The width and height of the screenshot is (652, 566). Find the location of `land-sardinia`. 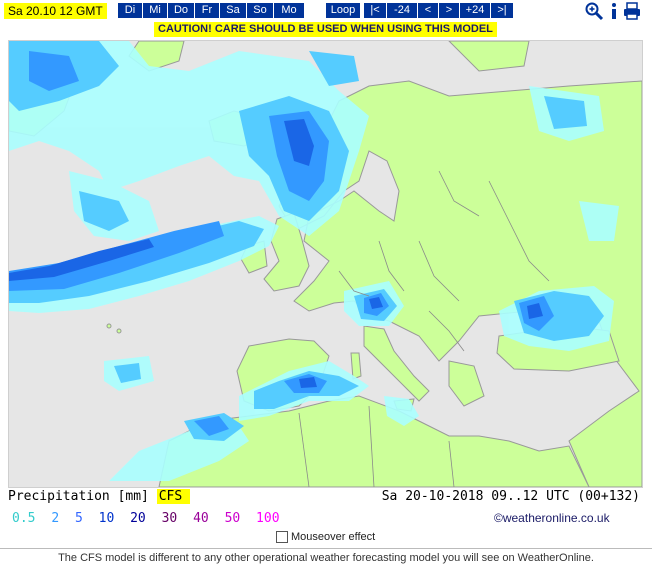

land-sardinia is located at coordinates (356, 366).